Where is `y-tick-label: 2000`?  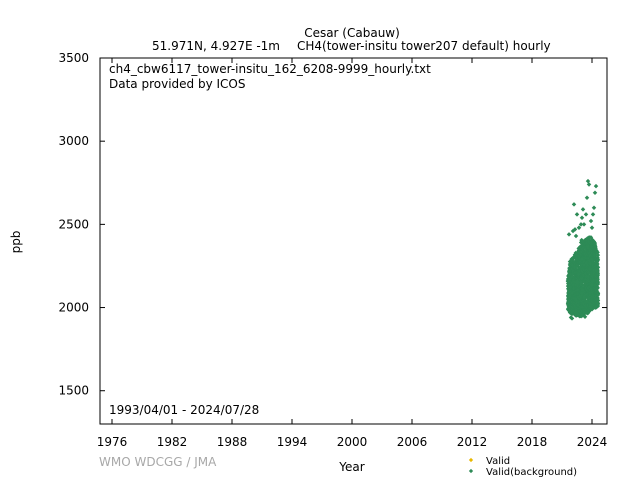
y-tick-label: 2000 is located at coordinates (73, 308).